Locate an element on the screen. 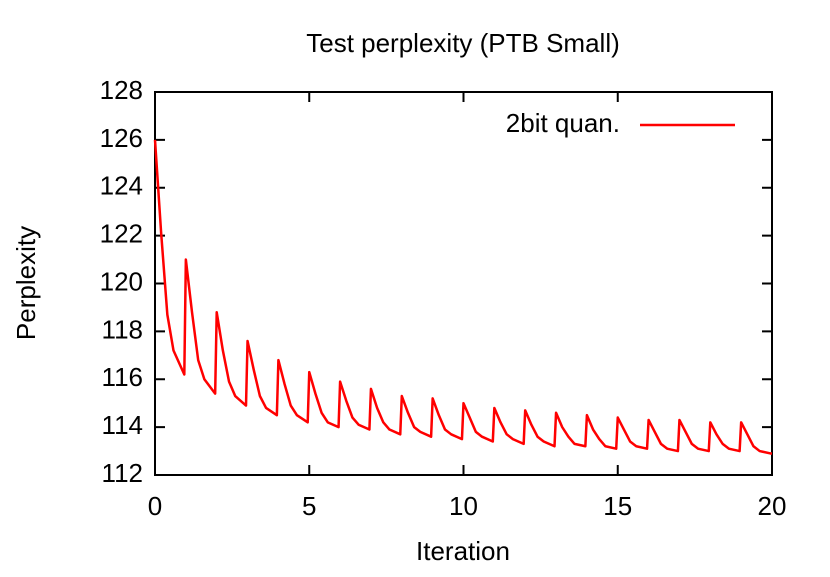 This screenshot has width=830, height=577. x-tick-label: 10 is located at coordinates (463, 506).